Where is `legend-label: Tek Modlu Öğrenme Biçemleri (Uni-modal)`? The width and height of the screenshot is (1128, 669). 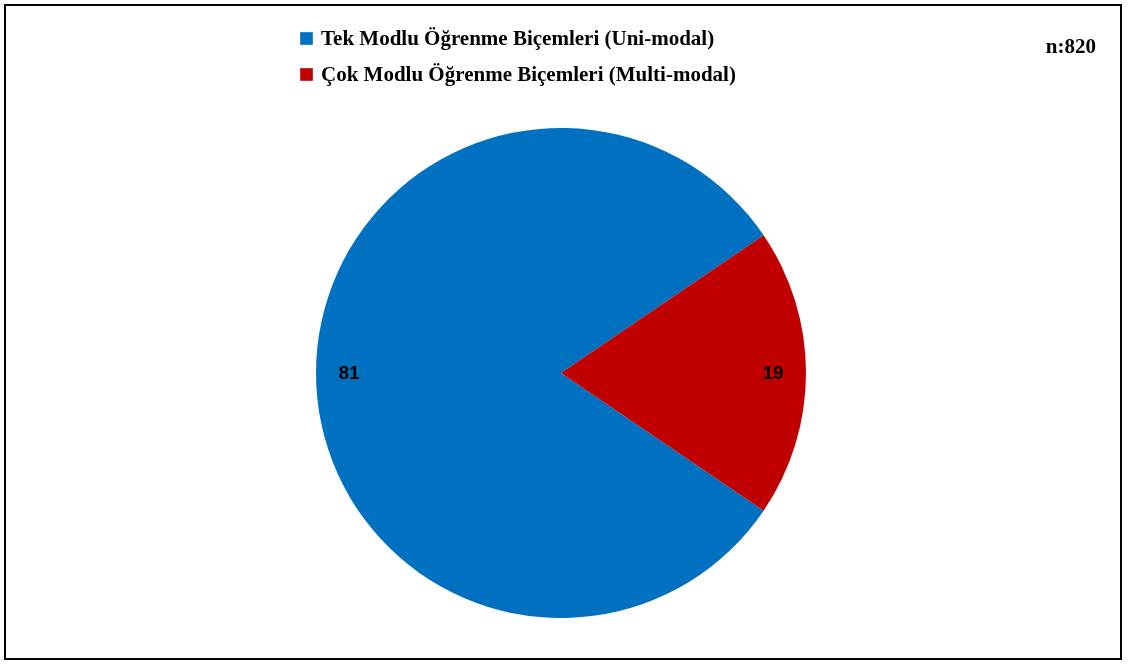 legend-label: Tek Modlu Öğrenme Biçemleri (Uni-modal) is located at coordinates (518, 37).